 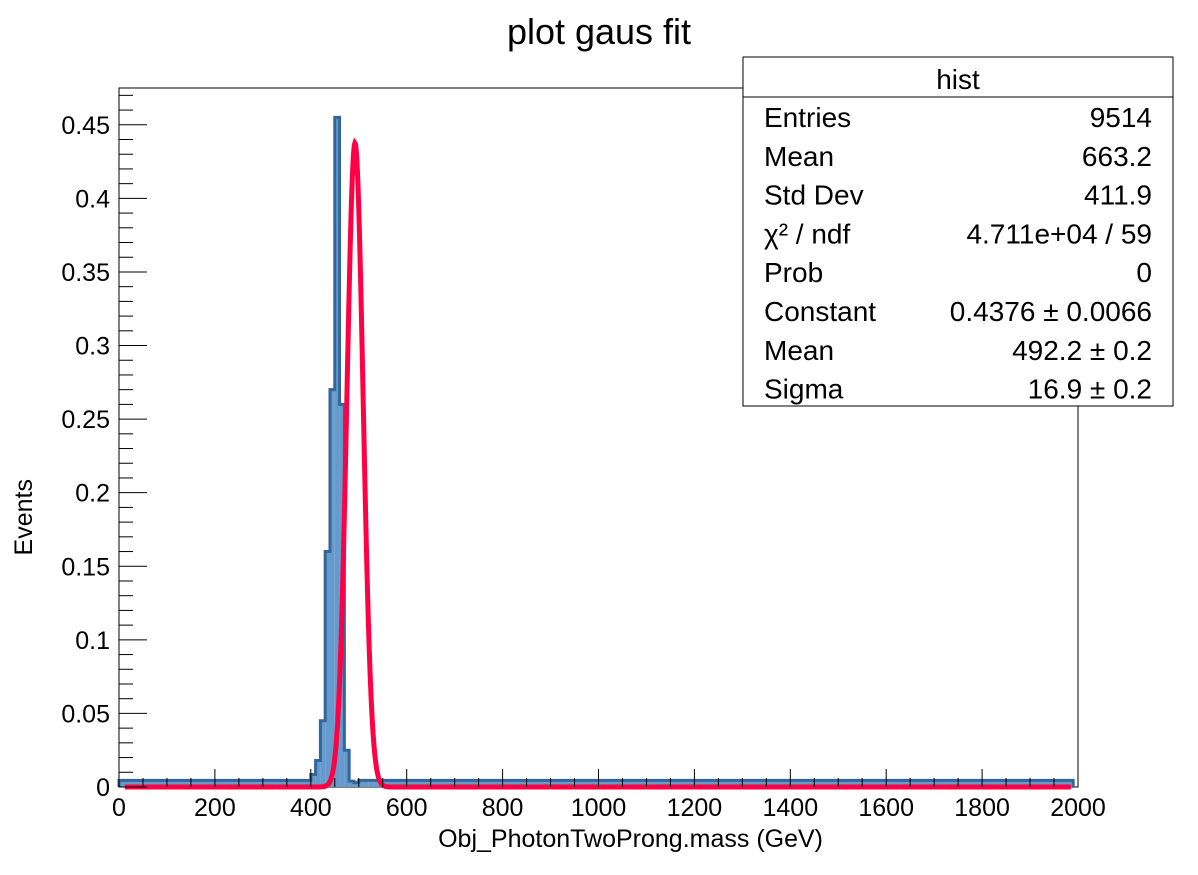 I want to click on stats-row-label: χ² / ndf, so click(x=807, y=233).